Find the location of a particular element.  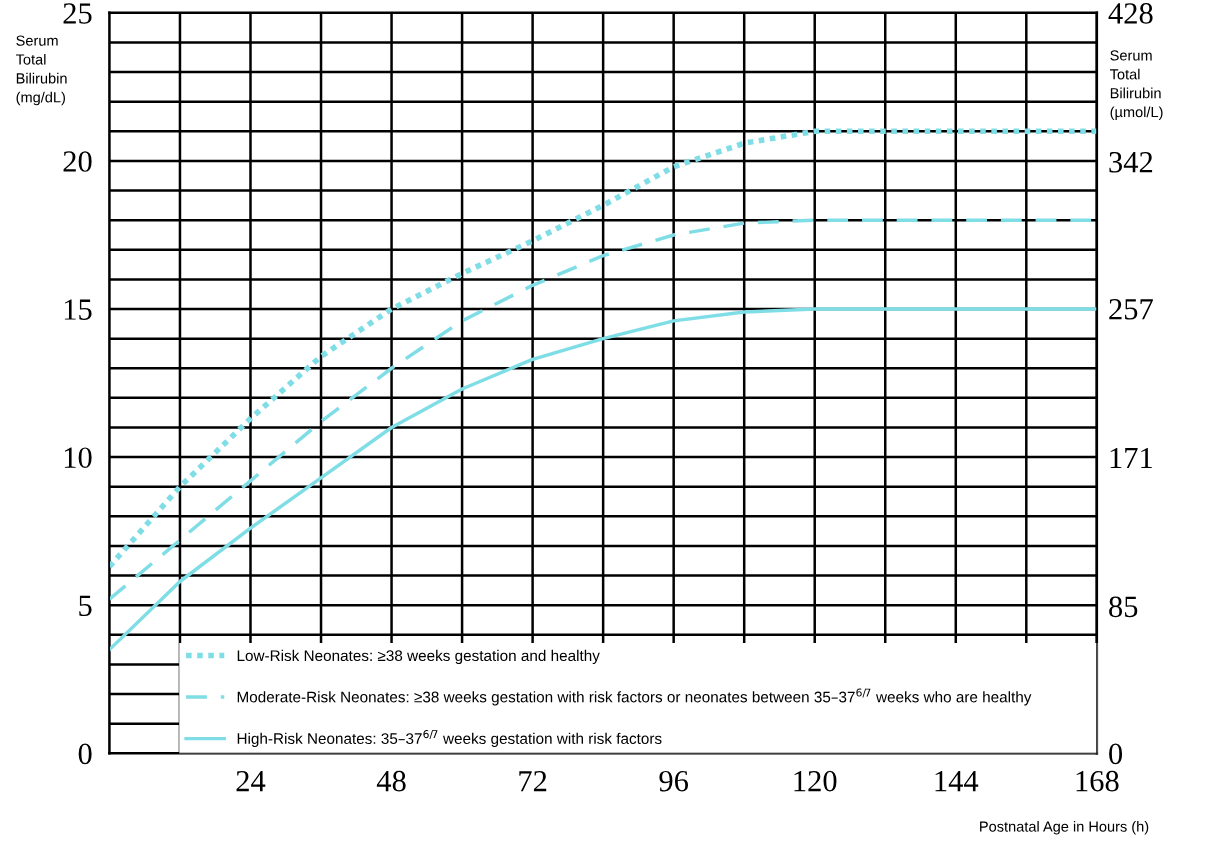

legend-label: Moderate-Risk Neonates: ≥38 weeks gestation with risk factors or neonates between 35–37$^{6/7}$ weeks who are healthy is located at coordinates (634, 697).